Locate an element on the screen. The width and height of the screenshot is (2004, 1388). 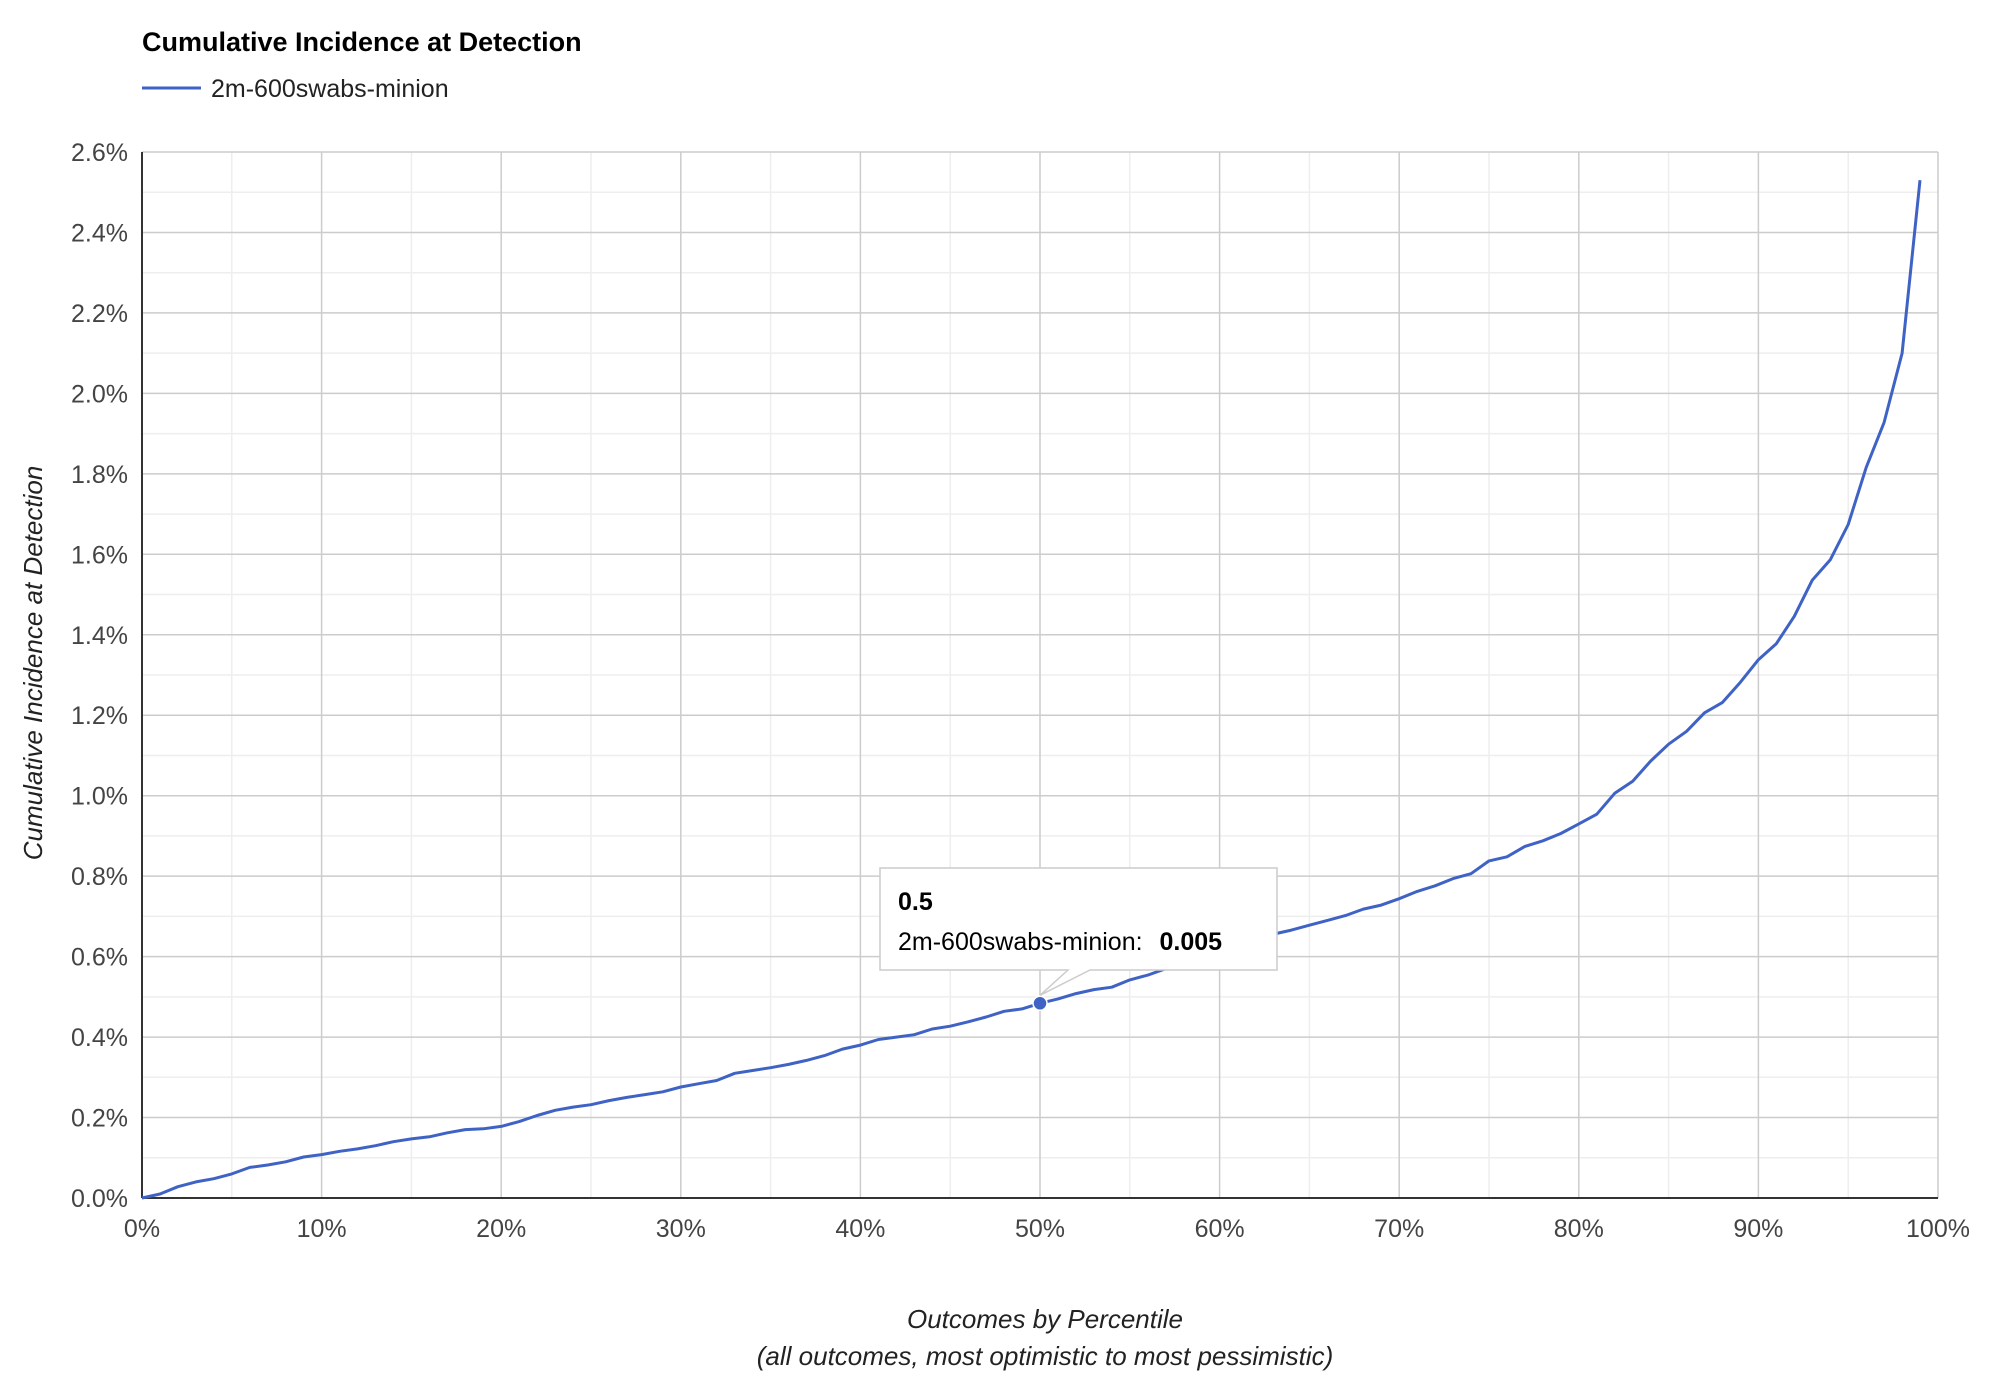
x-tick-label: 100% is located at coordinates (1938, 1229).